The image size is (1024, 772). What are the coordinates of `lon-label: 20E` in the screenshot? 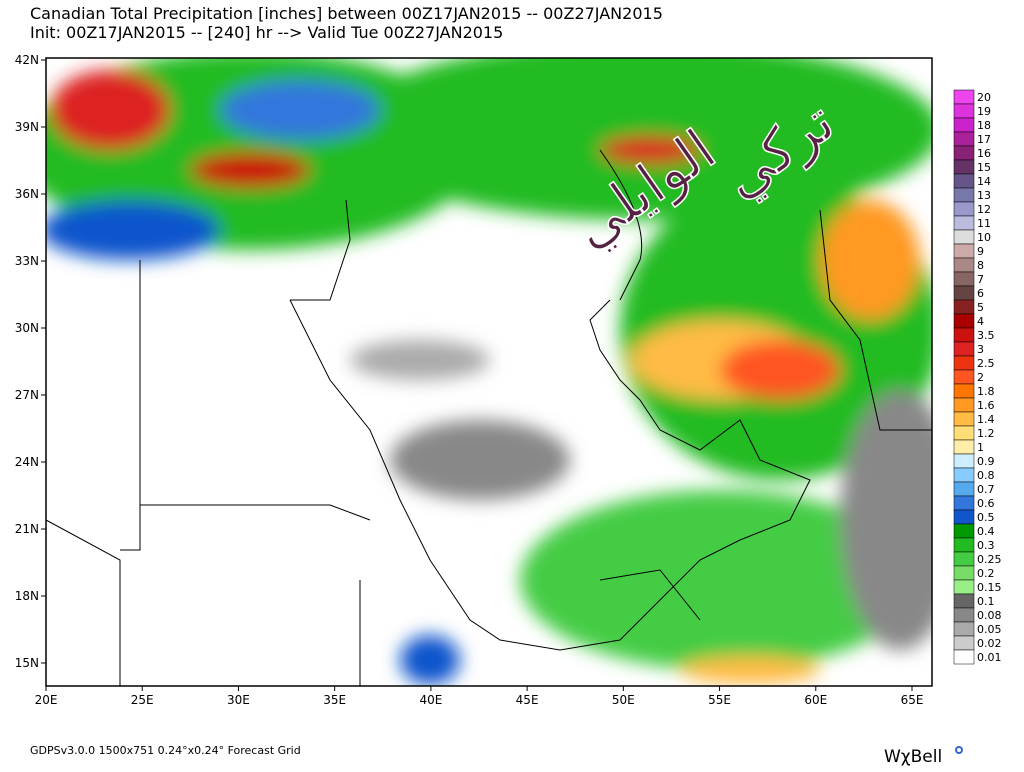 It's located at (46, 700).